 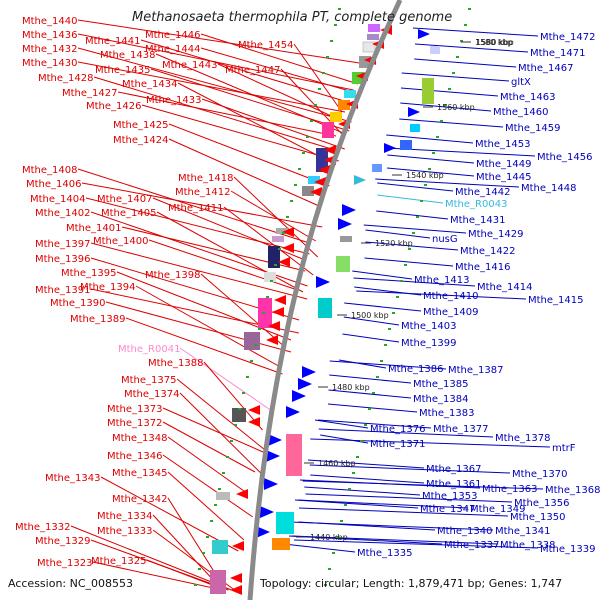 What do you see at coordinates (461, 429) in the screenshot?
I see `gene-label: Mthe_1377` at bounding box center [461, 429].